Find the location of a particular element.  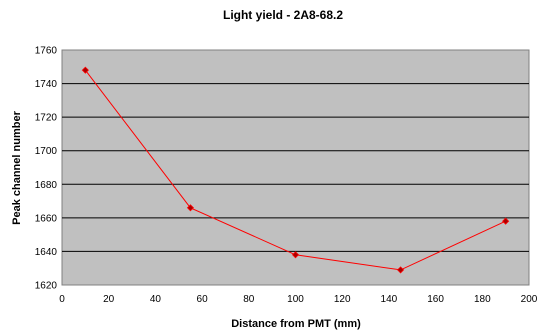

y-tick-label: 1760 is located at coordinates (46, 51).